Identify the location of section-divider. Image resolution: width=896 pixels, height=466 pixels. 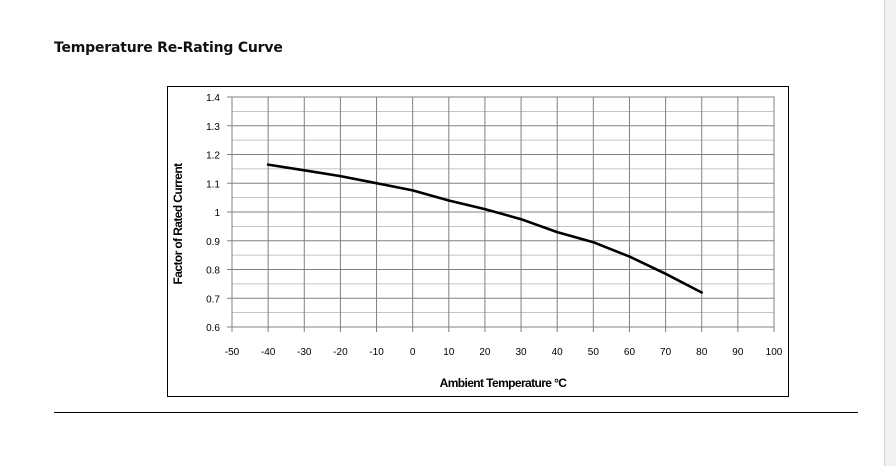
(456, 412).